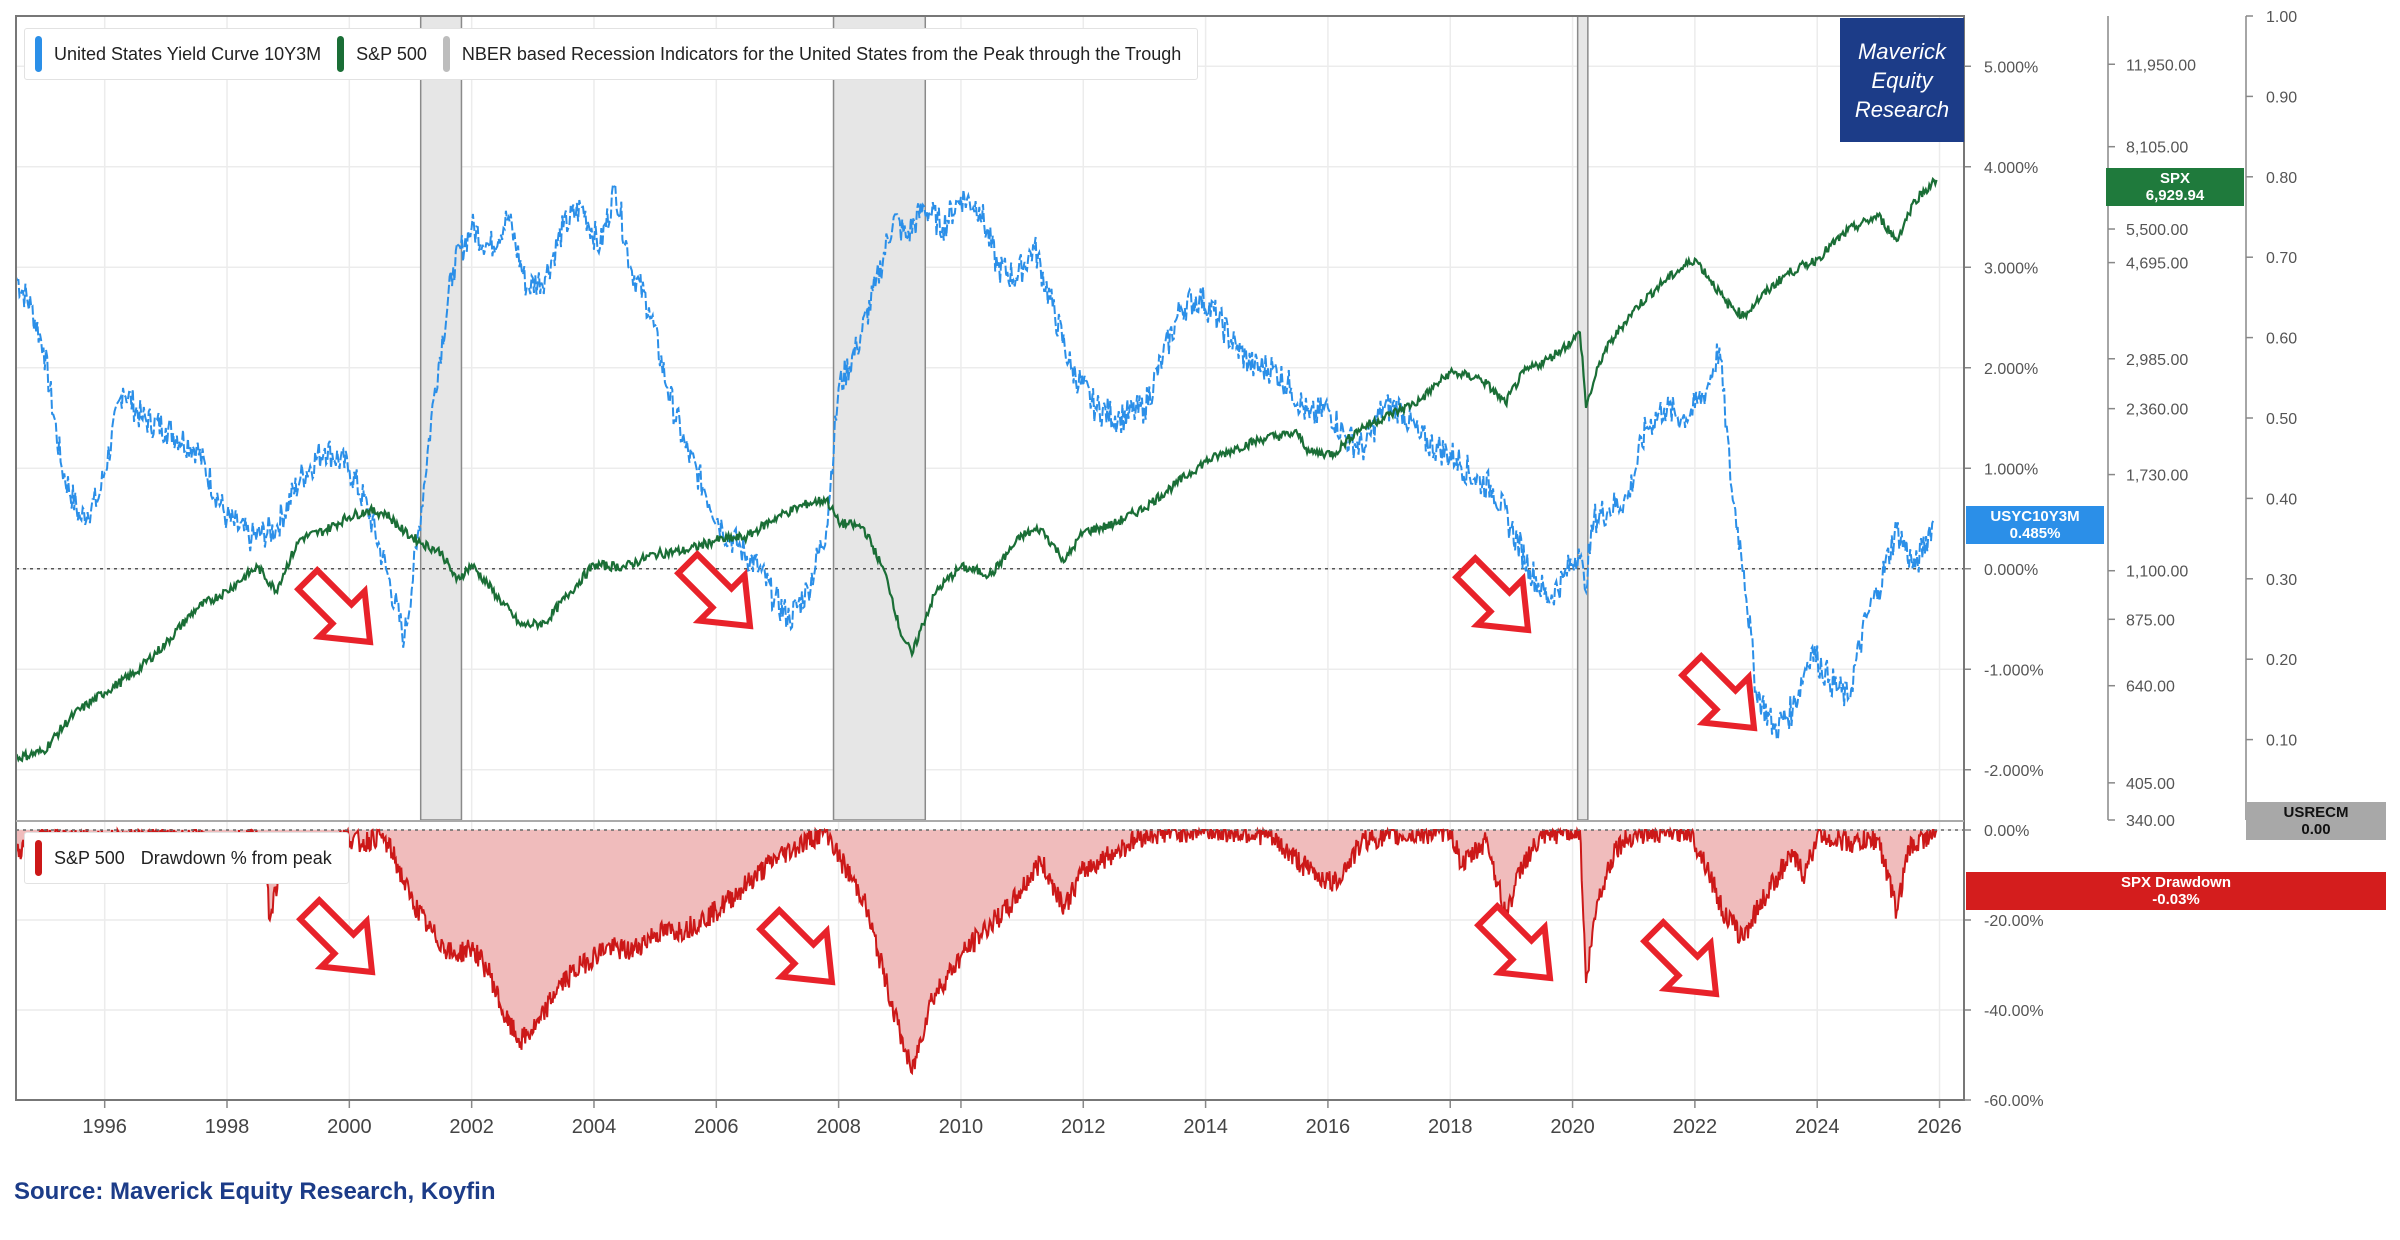 This screenshot has height=1240, width=2400. I want to click on spx-tick-label: 2,985.00, so click(2157, 360).